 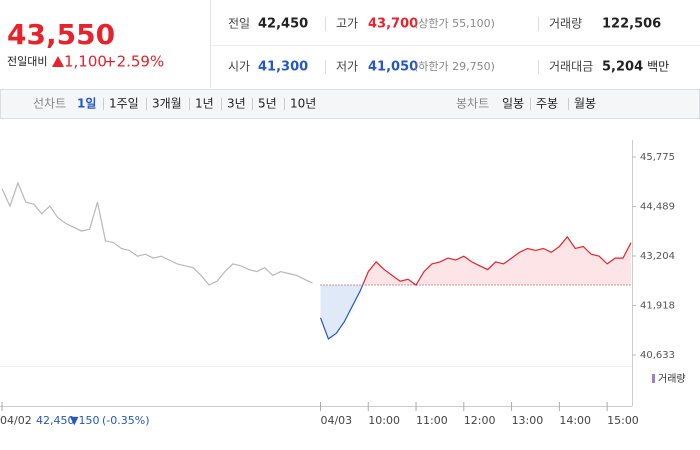 I want to click on price: 43,550, so click(x=61, y=34).